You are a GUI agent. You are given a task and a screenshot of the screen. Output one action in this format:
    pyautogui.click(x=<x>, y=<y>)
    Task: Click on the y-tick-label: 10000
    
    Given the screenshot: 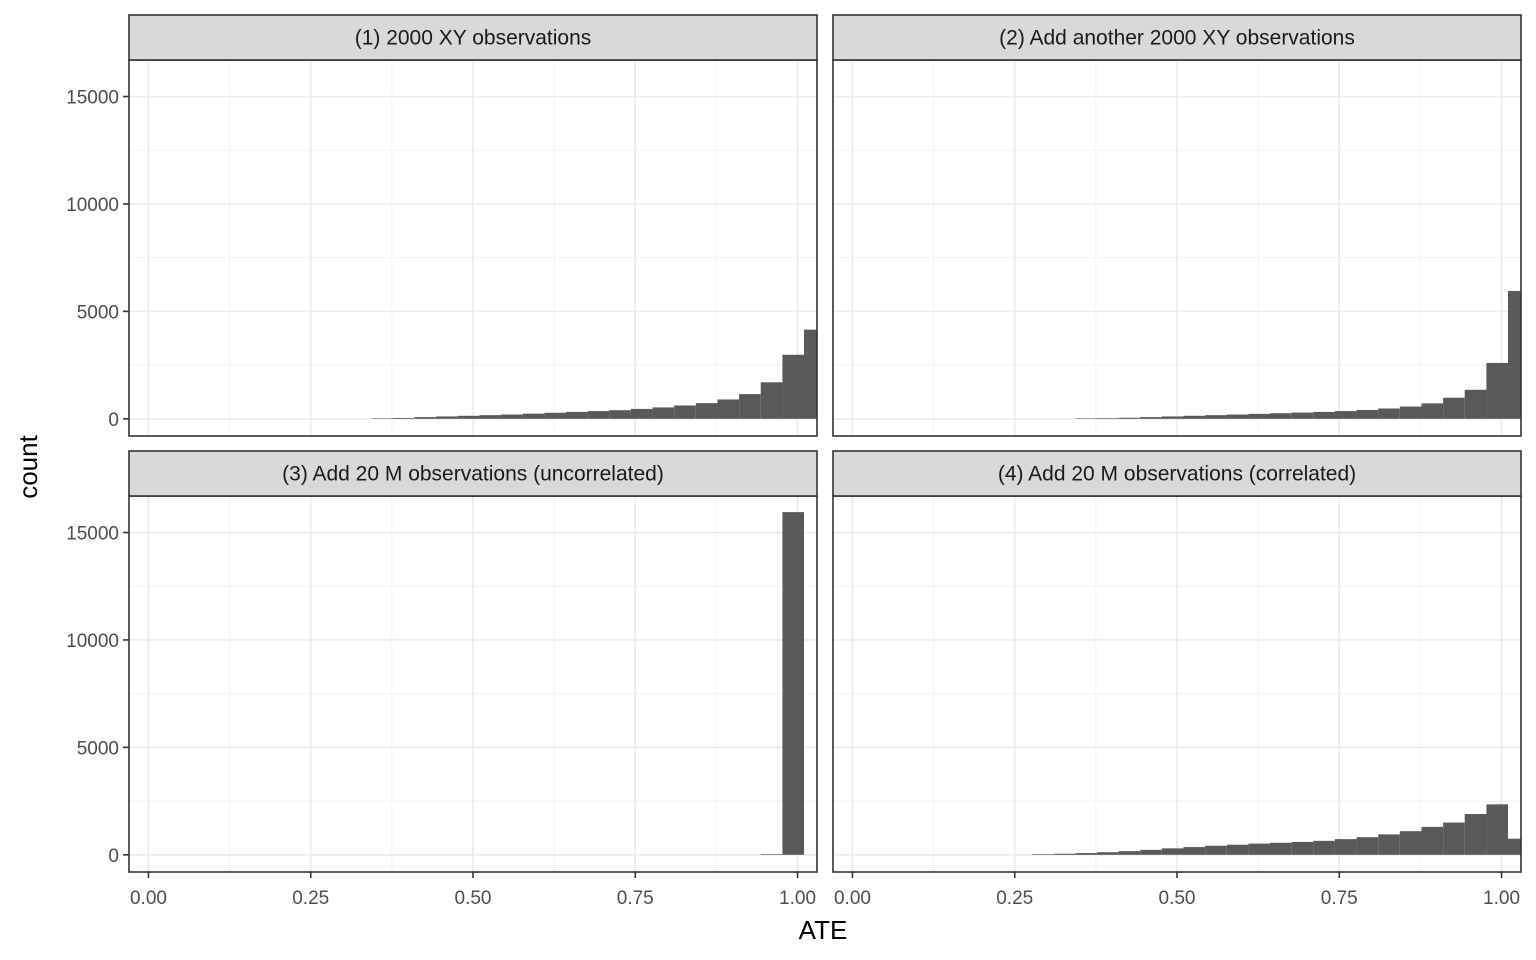 What is the action you would take?
    pyautogui.click(x=92, y=641)
    